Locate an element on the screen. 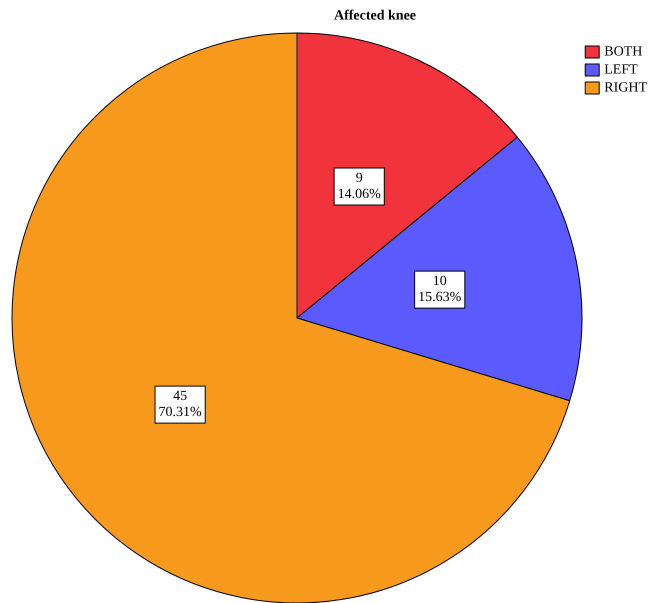 Image resolution: width=660 pixels, height=603 pixels. legend-label: BOTH is located at coordinates (623, 52).